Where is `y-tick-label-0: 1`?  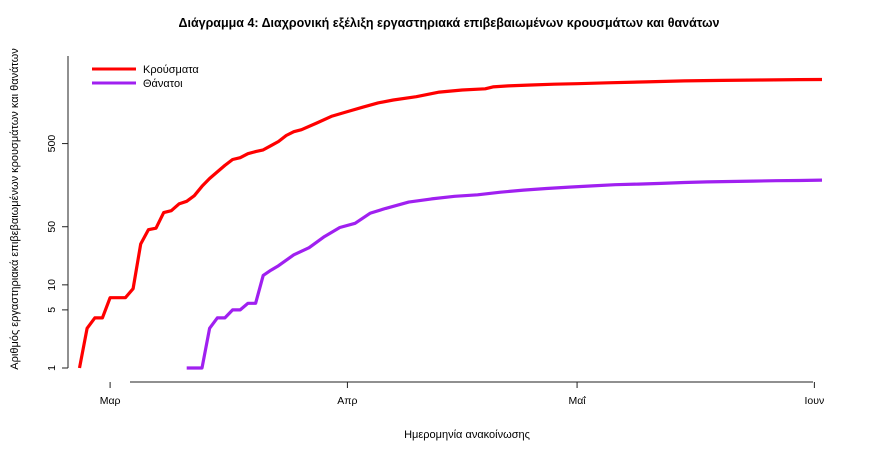 y-tick-label-0: 1 is located at coordinates (52, 368).